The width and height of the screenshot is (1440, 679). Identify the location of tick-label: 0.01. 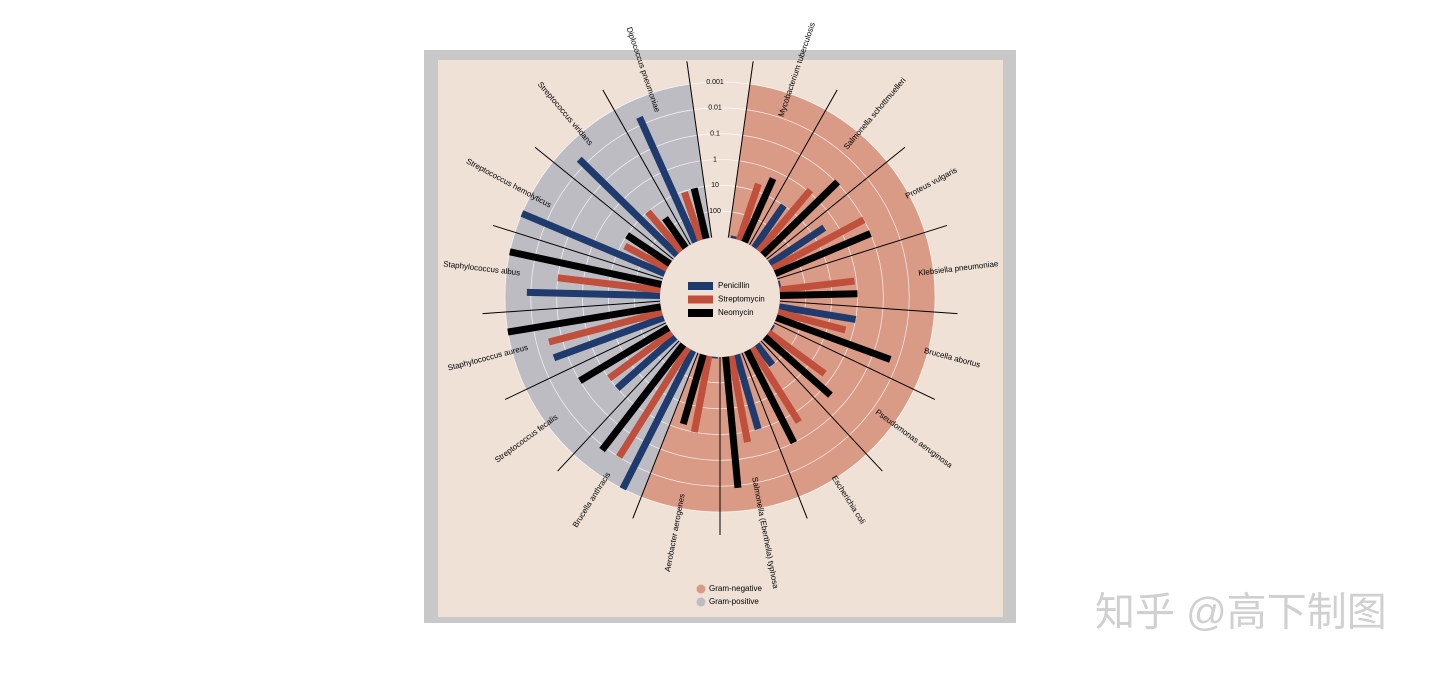
(715, 108).